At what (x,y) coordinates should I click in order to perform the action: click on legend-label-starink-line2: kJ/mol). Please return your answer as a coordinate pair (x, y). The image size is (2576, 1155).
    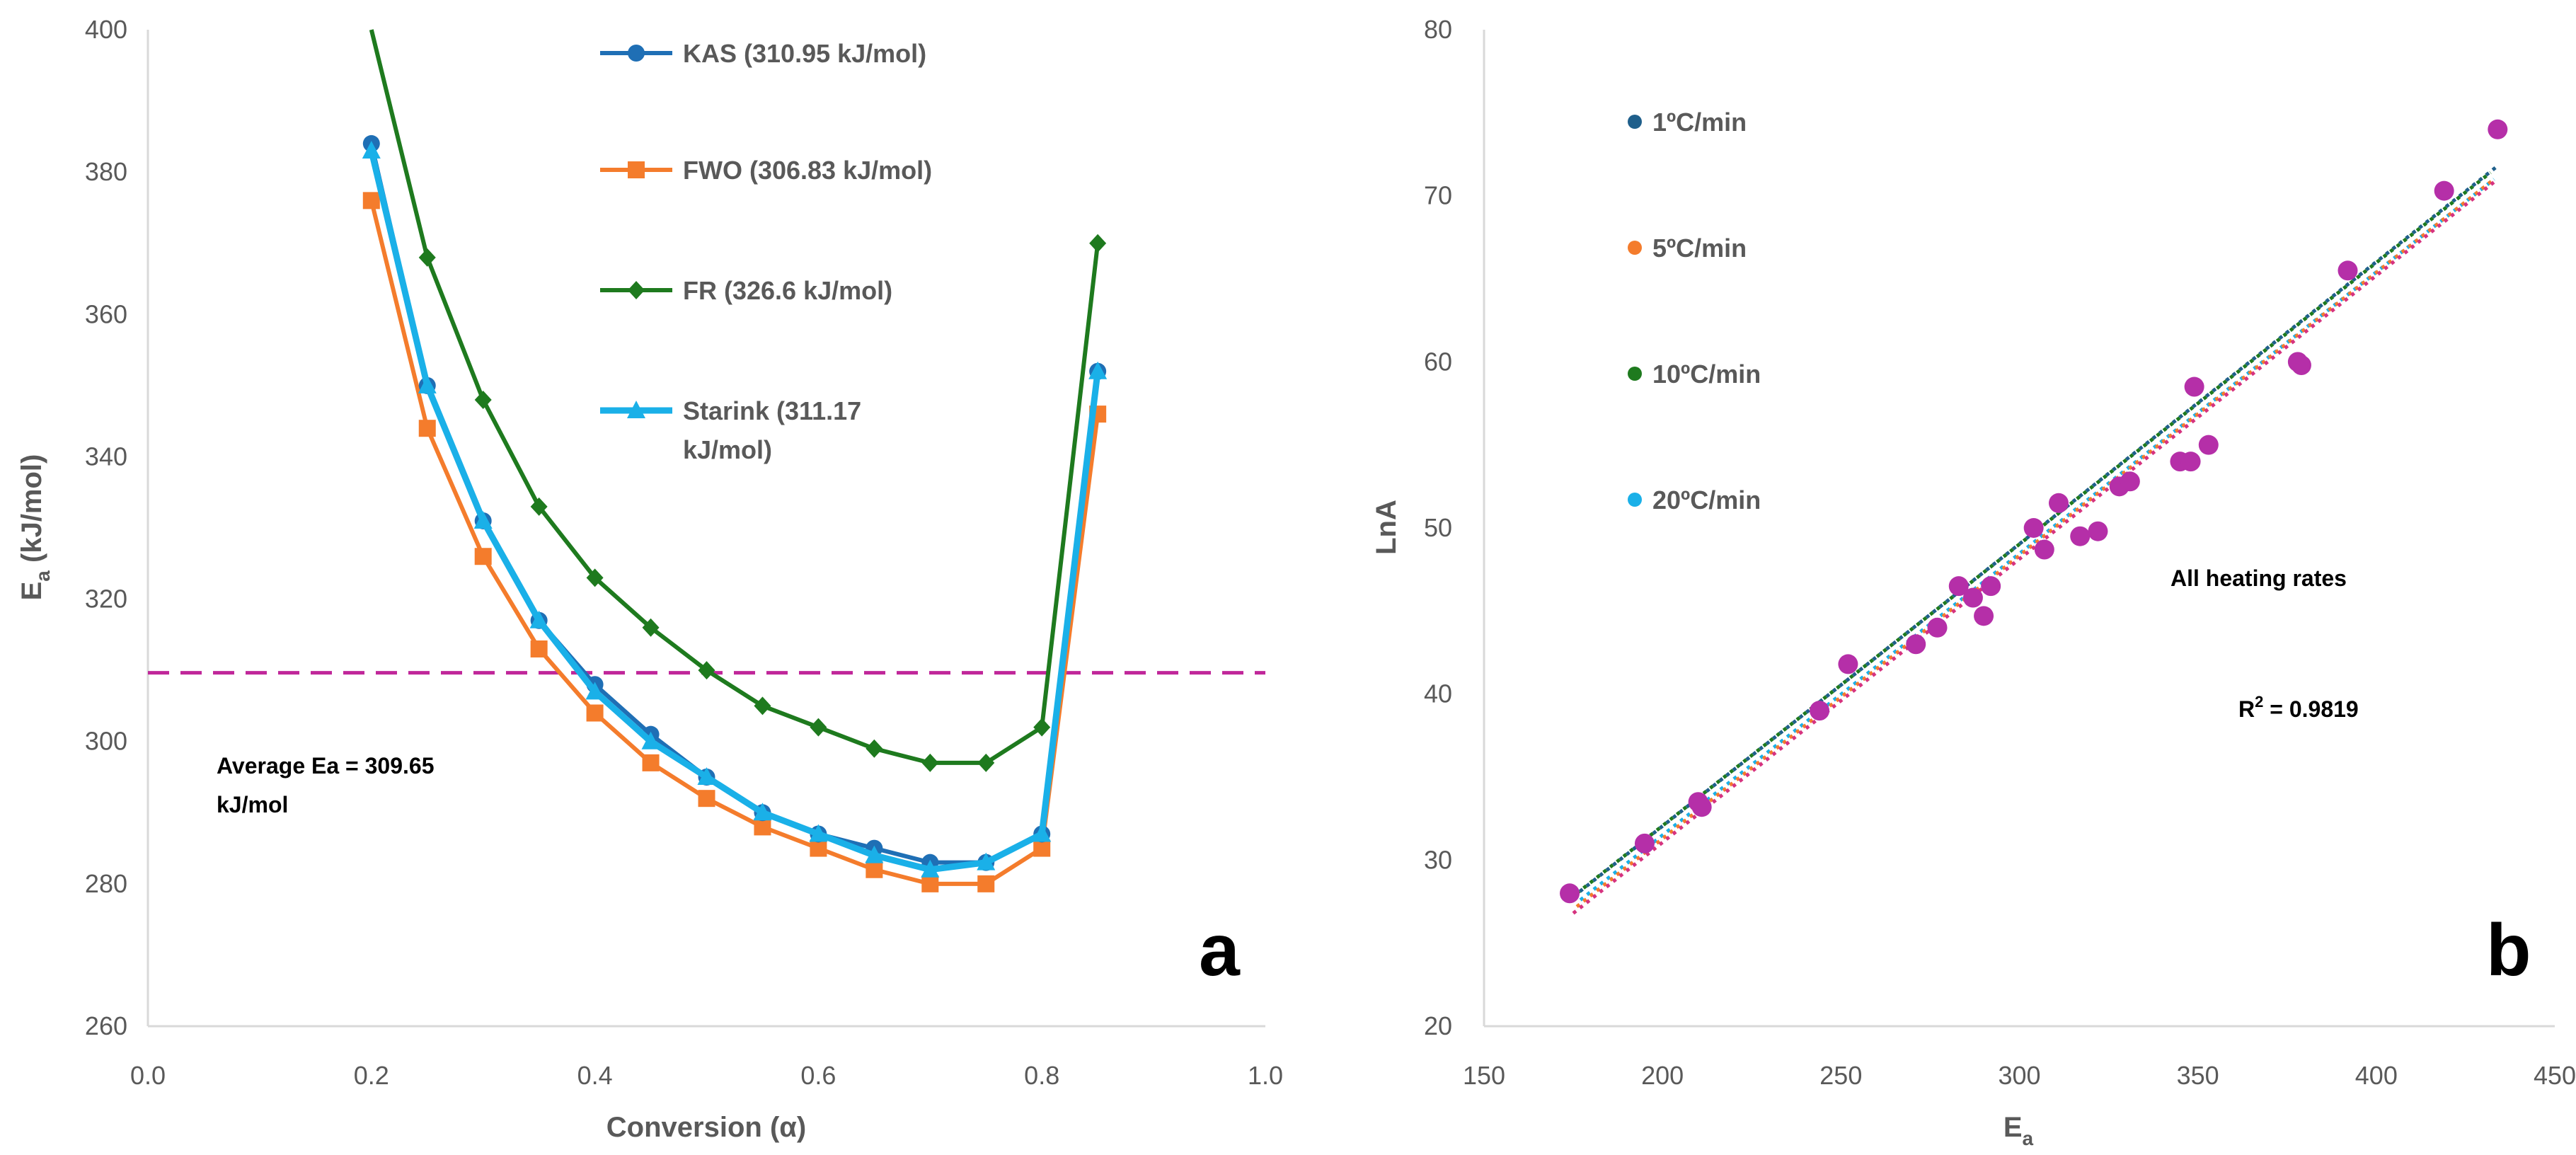
    Looking at the image, I should click on (728, 450).